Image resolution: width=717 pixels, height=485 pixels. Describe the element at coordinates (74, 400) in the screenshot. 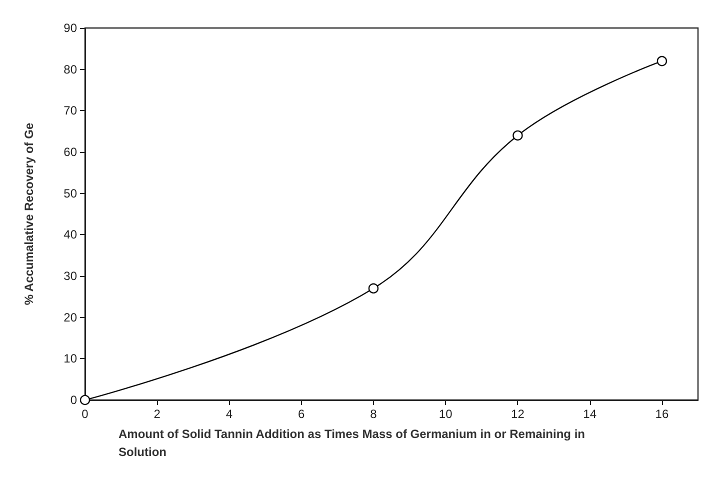

I see `y-tick-label: 0` at that location.